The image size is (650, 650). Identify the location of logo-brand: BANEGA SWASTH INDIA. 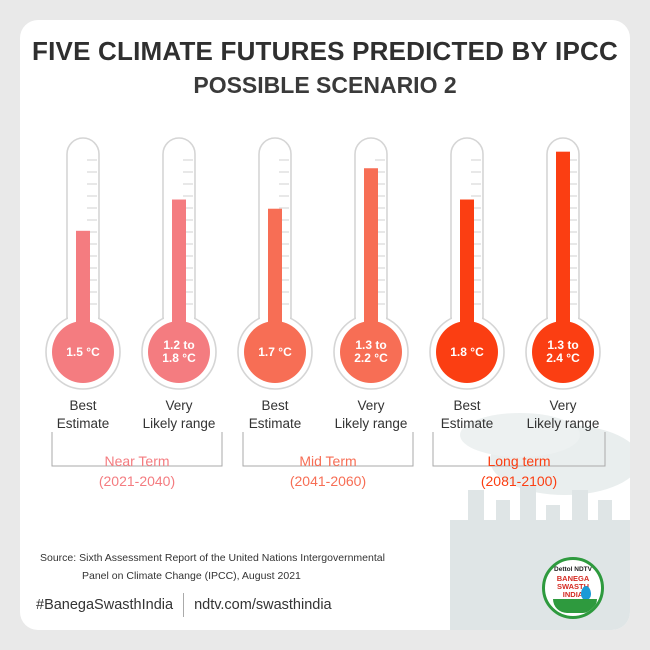
(573, 586).